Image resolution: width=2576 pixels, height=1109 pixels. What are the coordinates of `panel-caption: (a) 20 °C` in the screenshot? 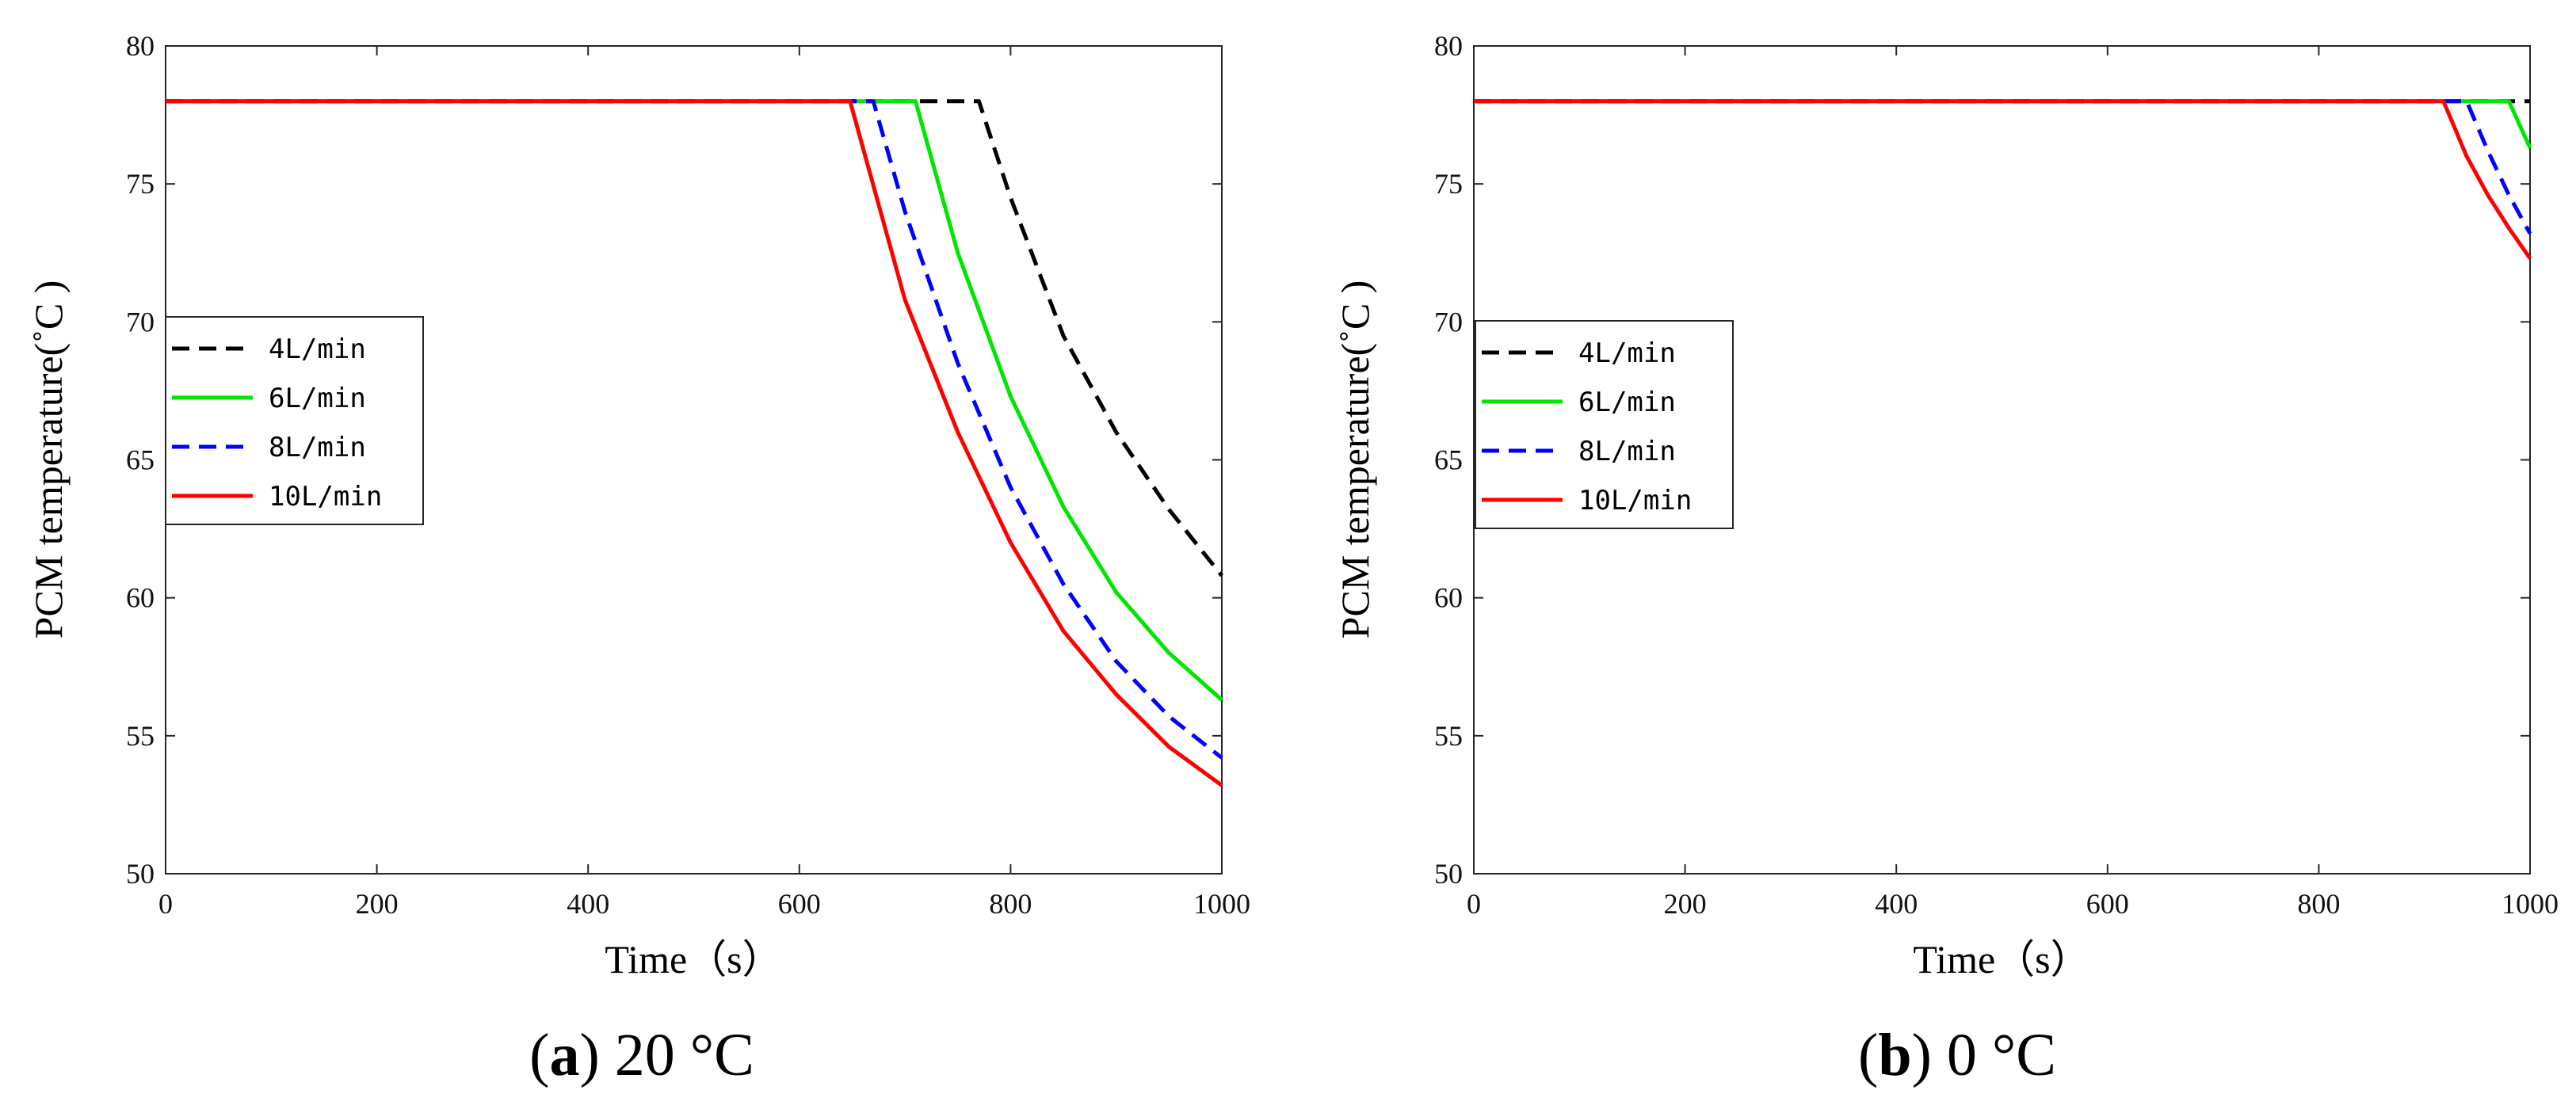 It's located at (641, 1055).